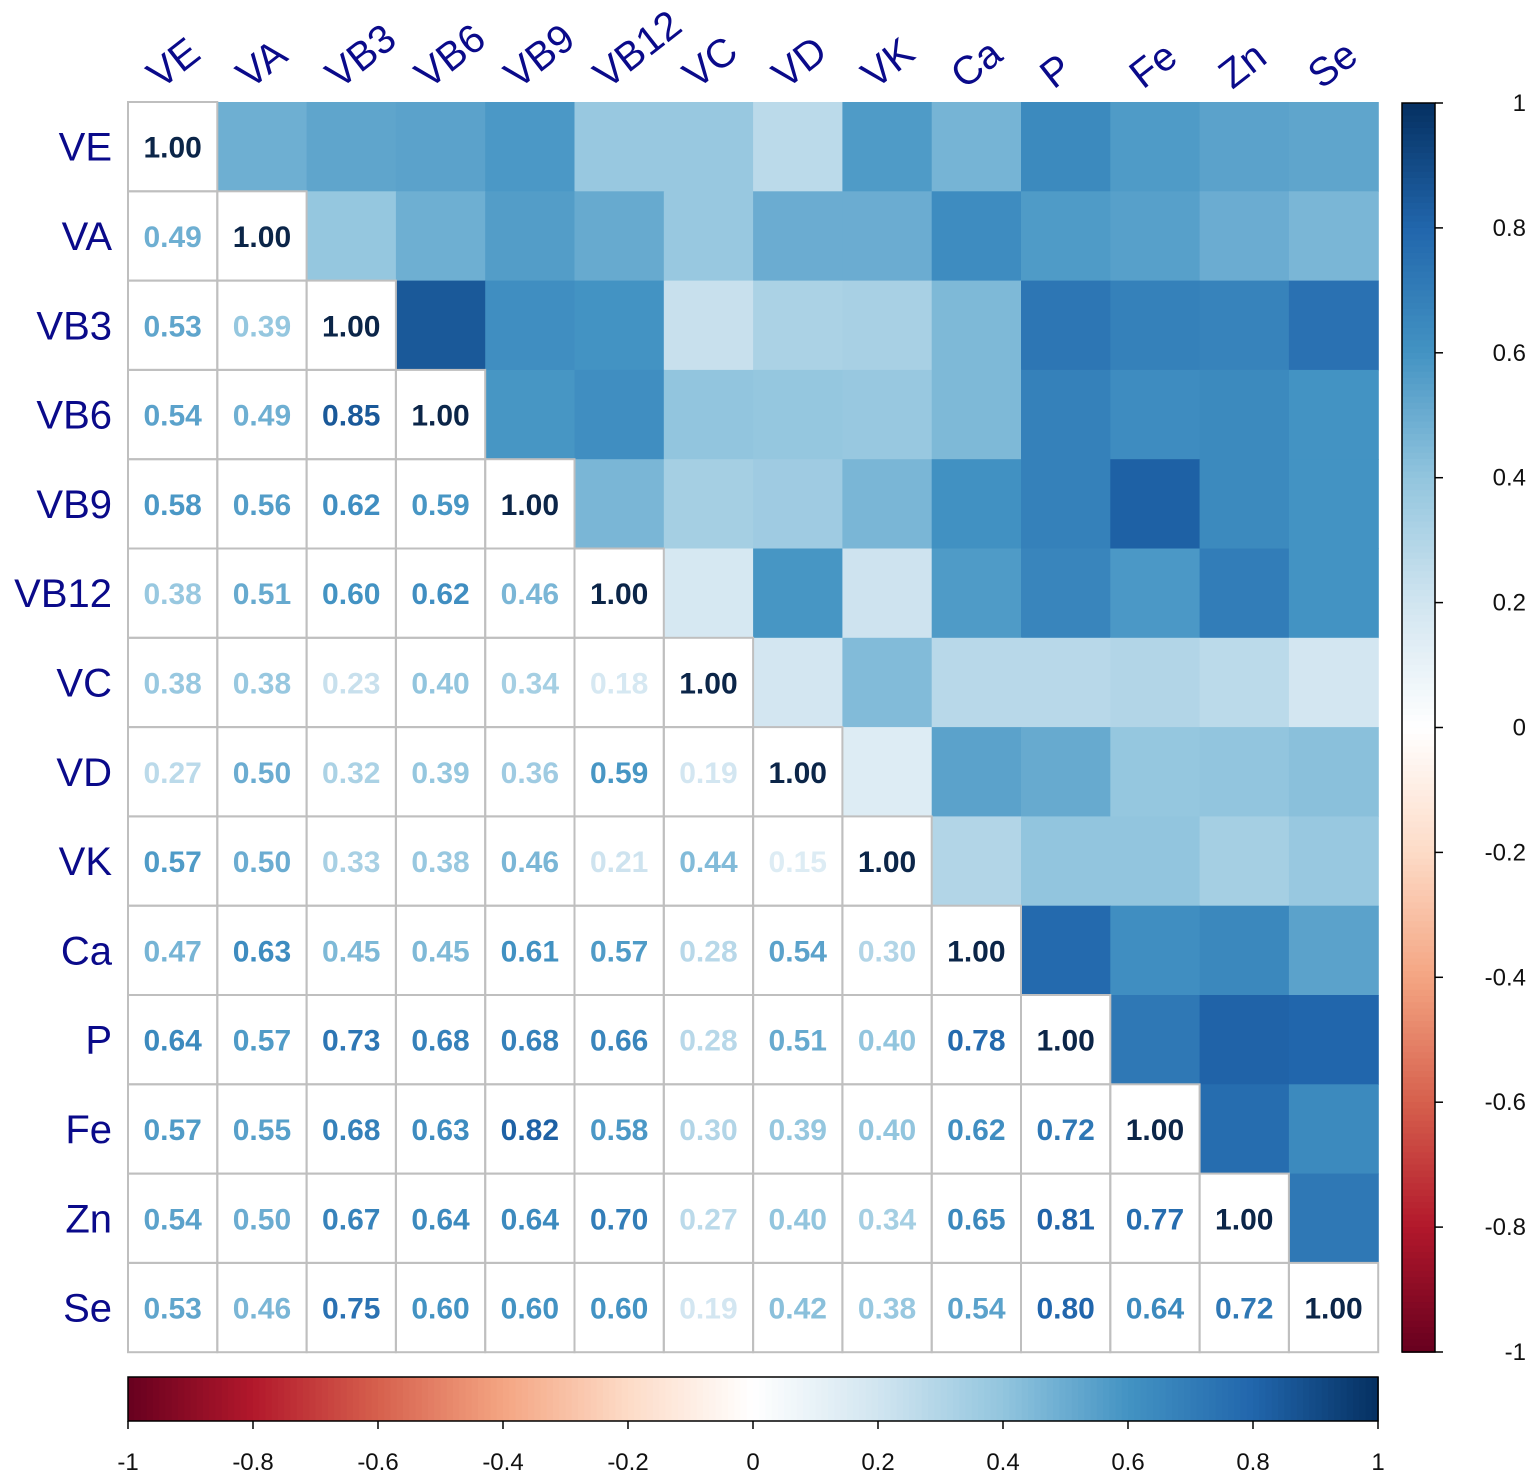 This screenshot has width=1536, height=1479. Describe the element at coordinates (351, 862) in the screenshot. I see `value-VK-VB3: 0.33` at that location.